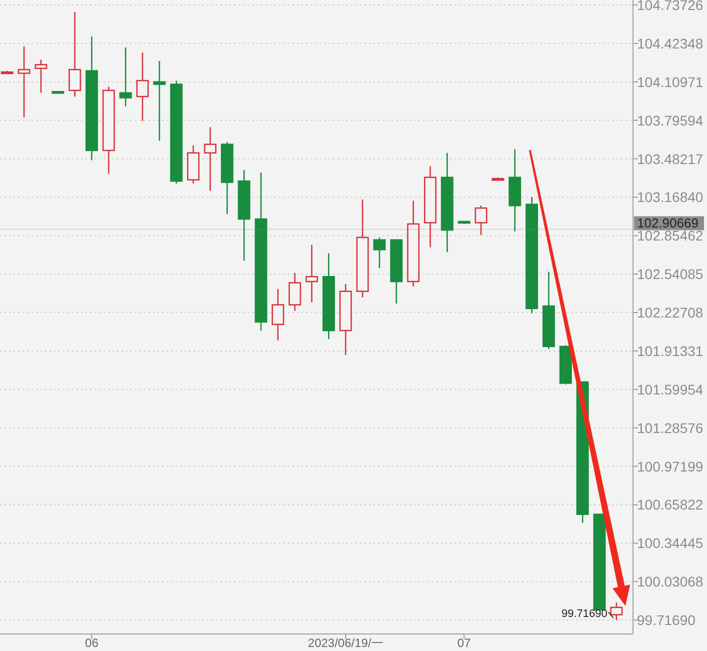  Describe the element at coordinates (670, 466) in the screenshot. I see `y-tick-label: 100.97199` at that location.